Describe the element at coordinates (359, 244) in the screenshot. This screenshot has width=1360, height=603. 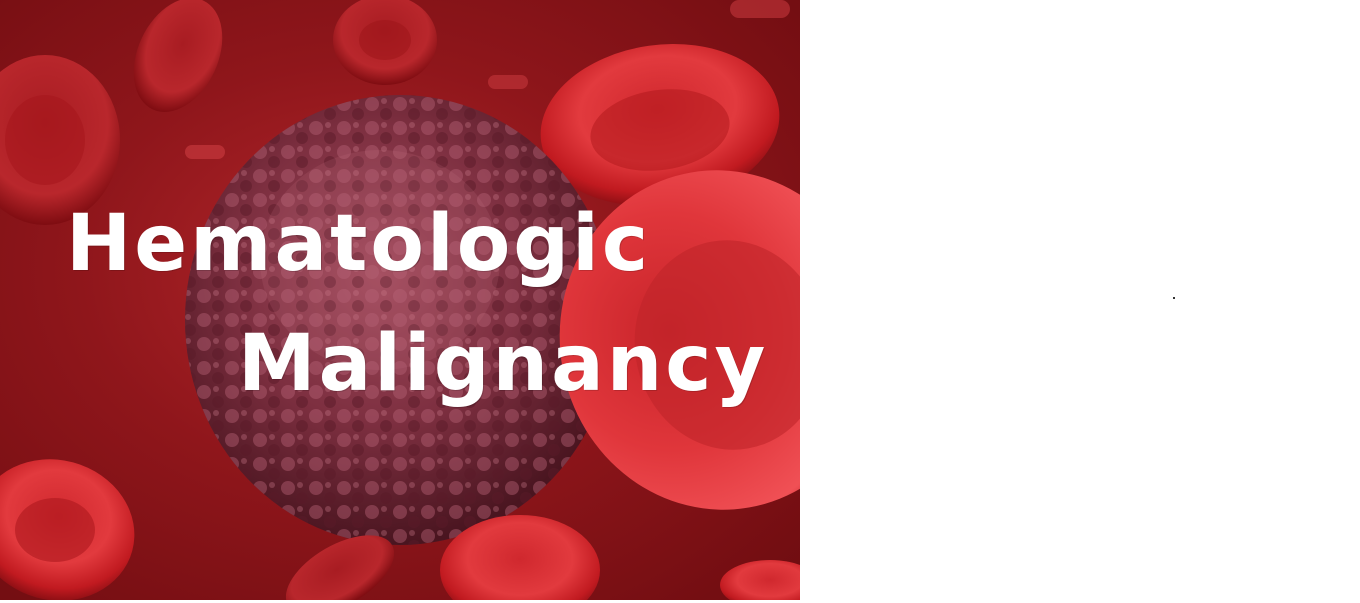
I see `title-line-1: Hematologic` at that location.